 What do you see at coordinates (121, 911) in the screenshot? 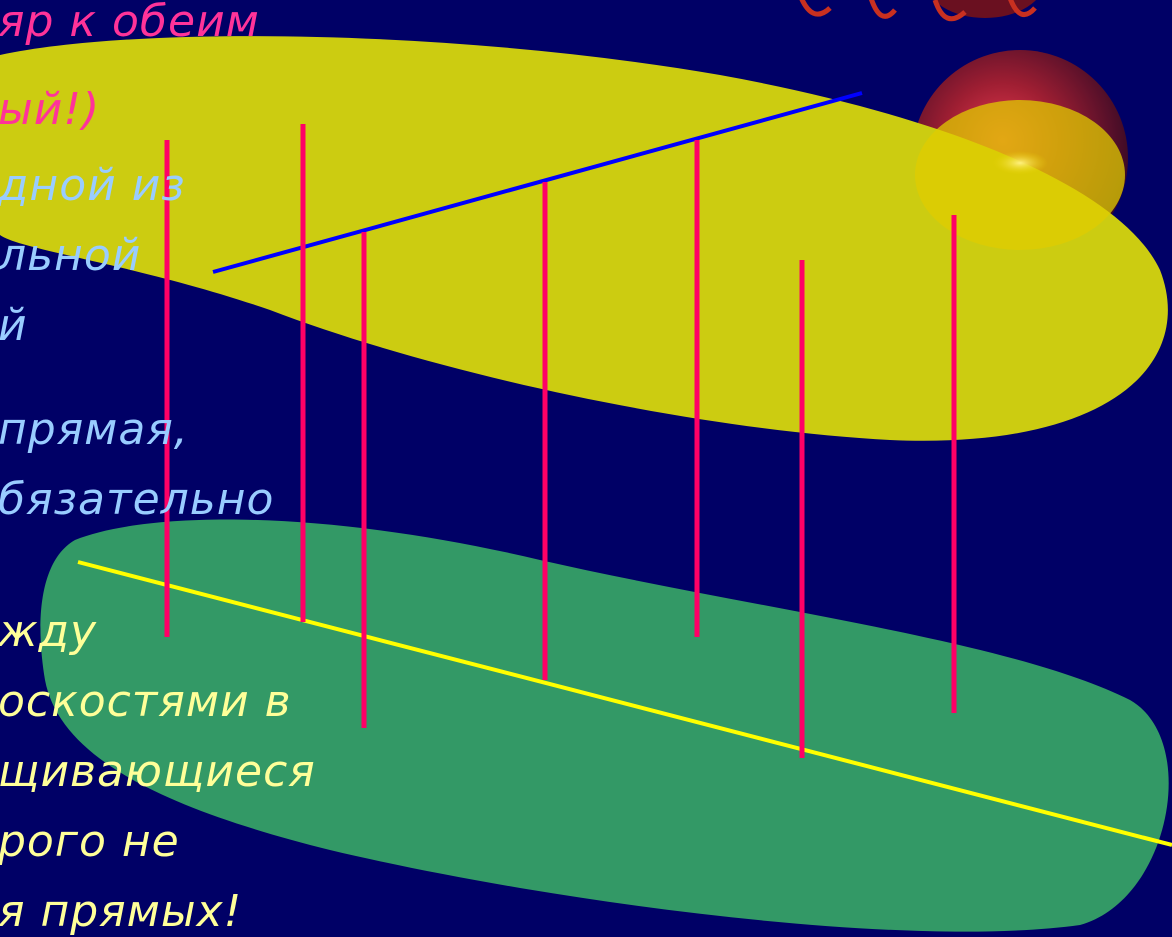
I see `text-line-12: я прямых!` at bounding box center [121, 911].